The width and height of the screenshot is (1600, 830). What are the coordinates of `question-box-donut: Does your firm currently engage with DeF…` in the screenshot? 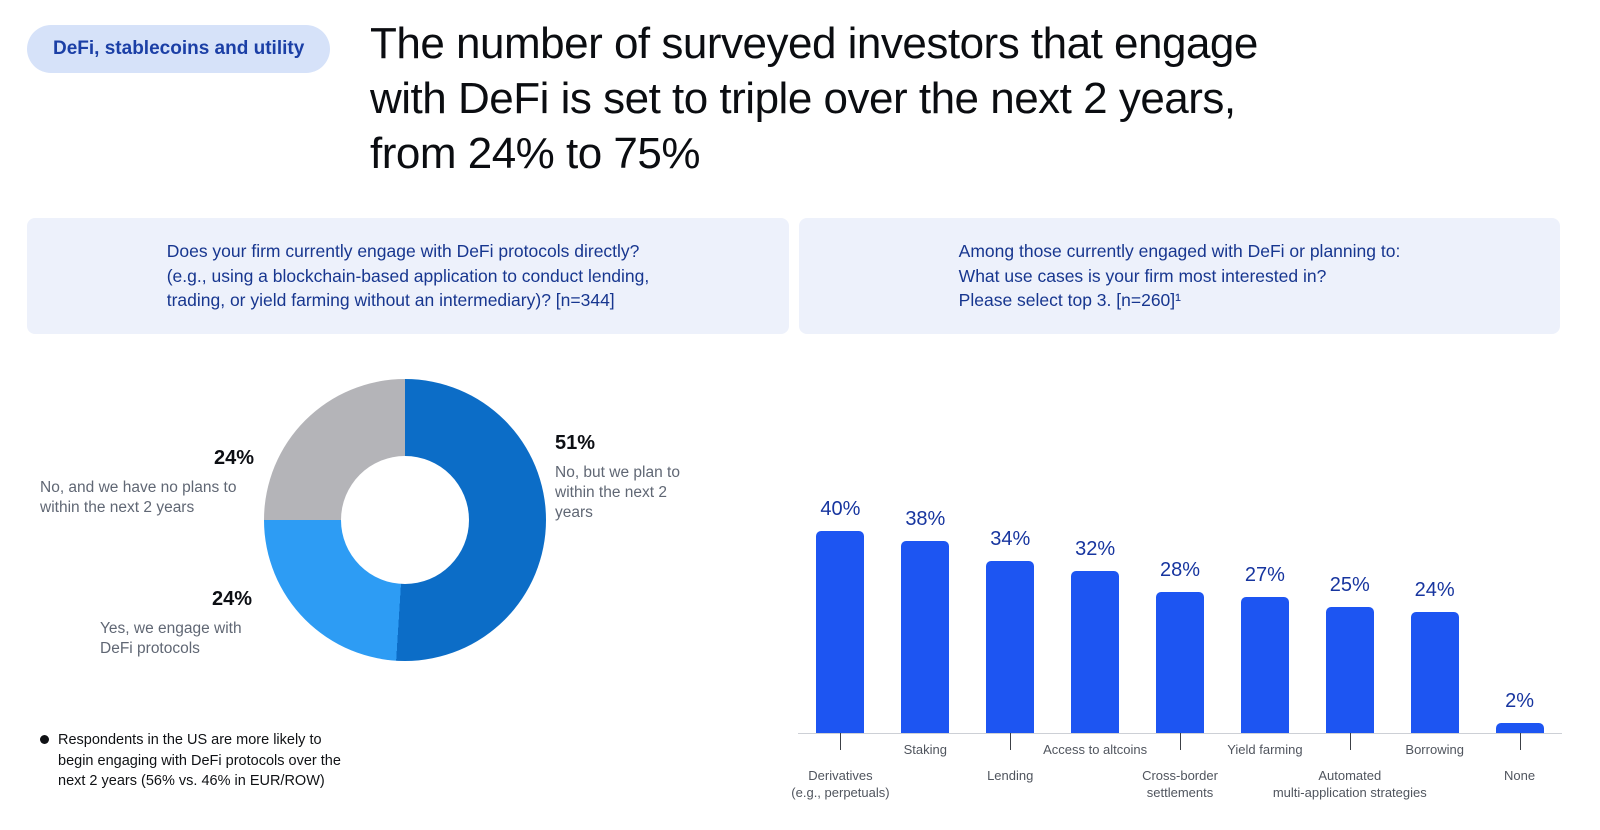 It's located at (408, 276).